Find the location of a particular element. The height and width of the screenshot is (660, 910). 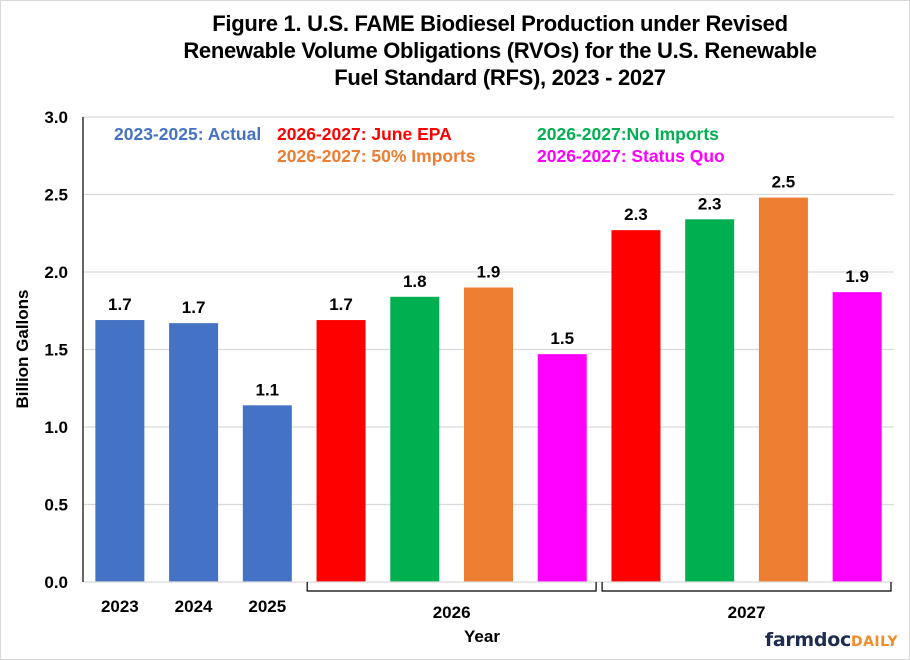

chart-title-line-3: Fuel Standard (RFS), 2023 - 2027 is located at coordinates (500, 77).